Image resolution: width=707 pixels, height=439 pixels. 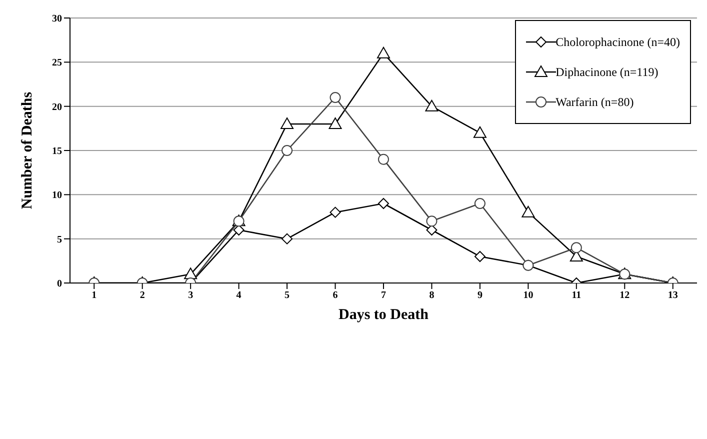 I want to click on y-tick-label: 10, so click(x=57, y=196).